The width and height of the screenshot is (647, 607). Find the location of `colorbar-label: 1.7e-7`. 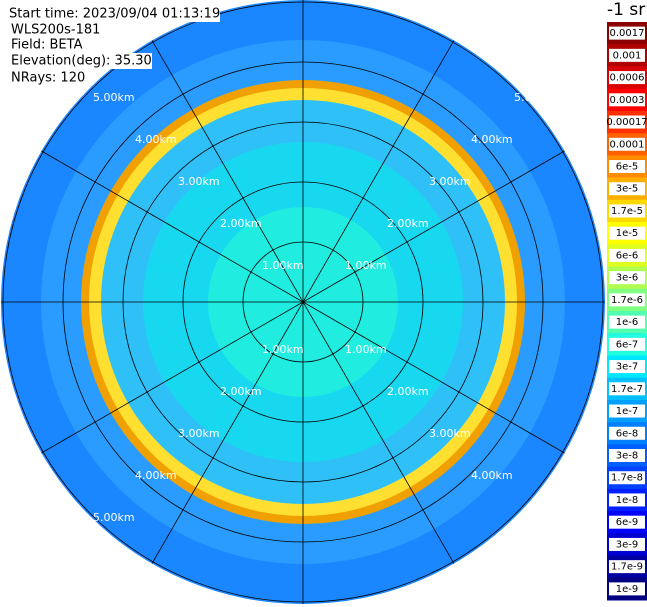

colorbar-label: 1.7e-7 is located at coordinates (627, 389).